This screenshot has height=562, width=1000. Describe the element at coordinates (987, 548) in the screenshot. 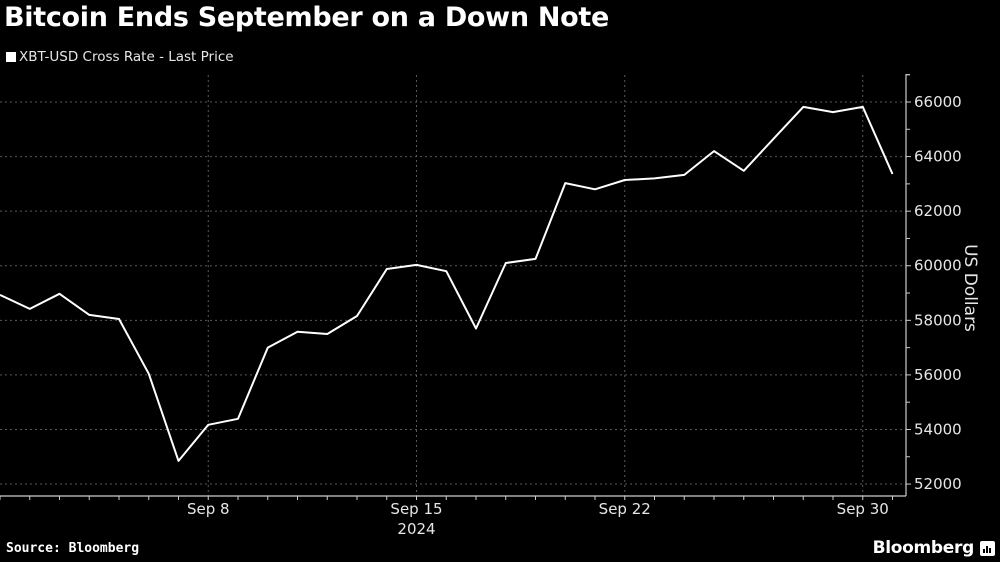

I see `bloomberg-chart-icon` at that location.